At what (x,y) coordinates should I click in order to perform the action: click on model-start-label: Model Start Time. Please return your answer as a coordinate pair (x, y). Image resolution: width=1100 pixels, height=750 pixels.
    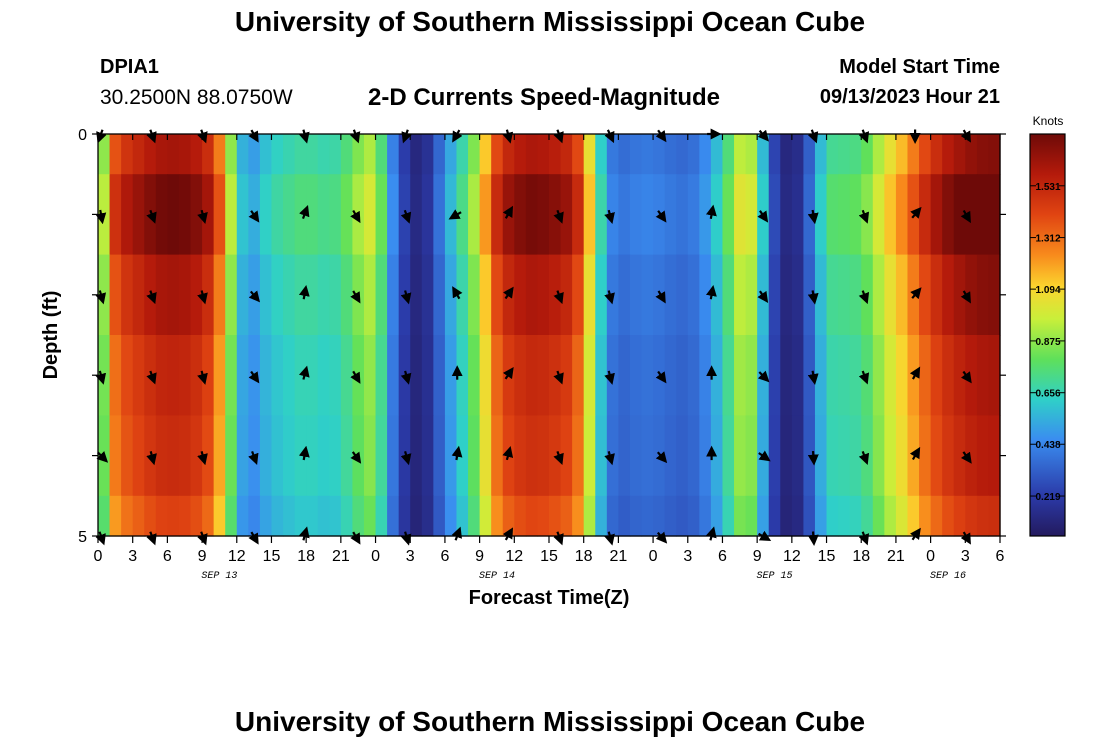
    Looking at the image, I should click on (919, 67).